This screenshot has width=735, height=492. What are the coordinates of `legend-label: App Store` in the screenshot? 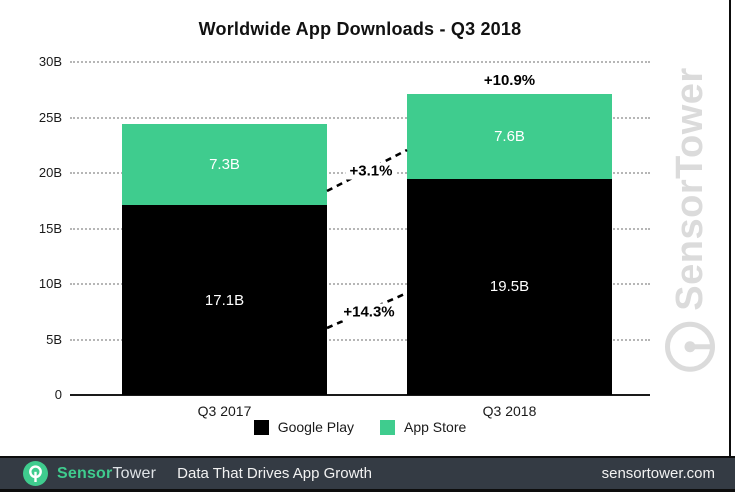 It's located at (435, 427).